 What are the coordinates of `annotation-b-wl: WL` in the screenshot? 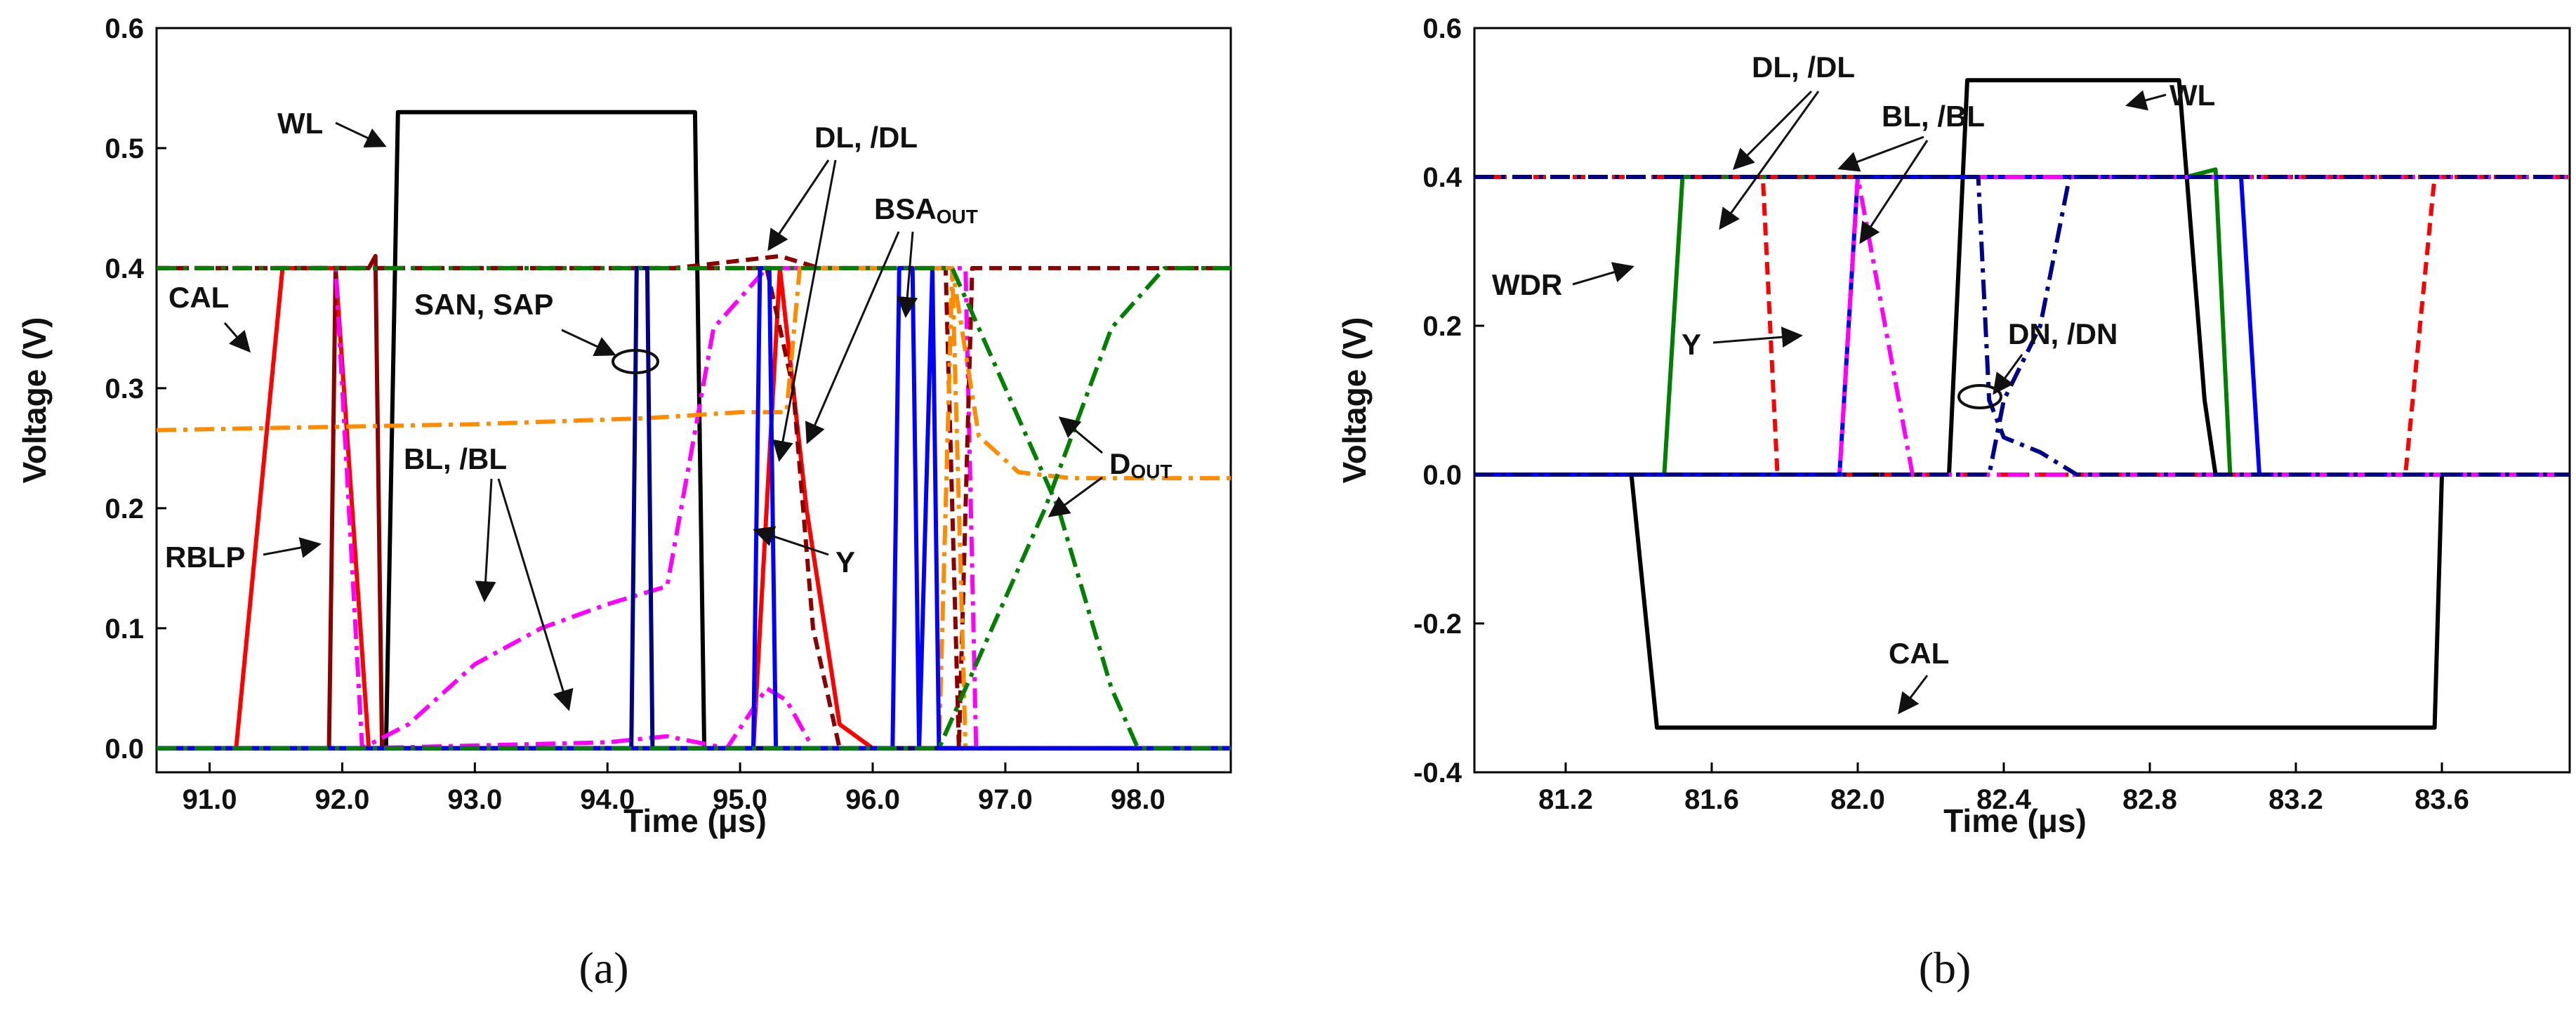 It's located at (2192, 96).